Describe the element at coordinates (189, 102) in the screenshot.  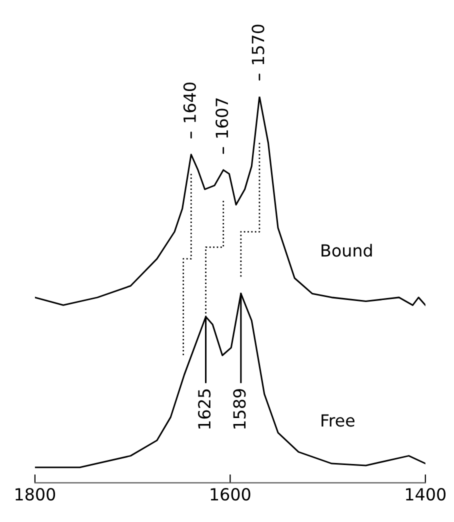
I see `annotation: 1640` at that location.